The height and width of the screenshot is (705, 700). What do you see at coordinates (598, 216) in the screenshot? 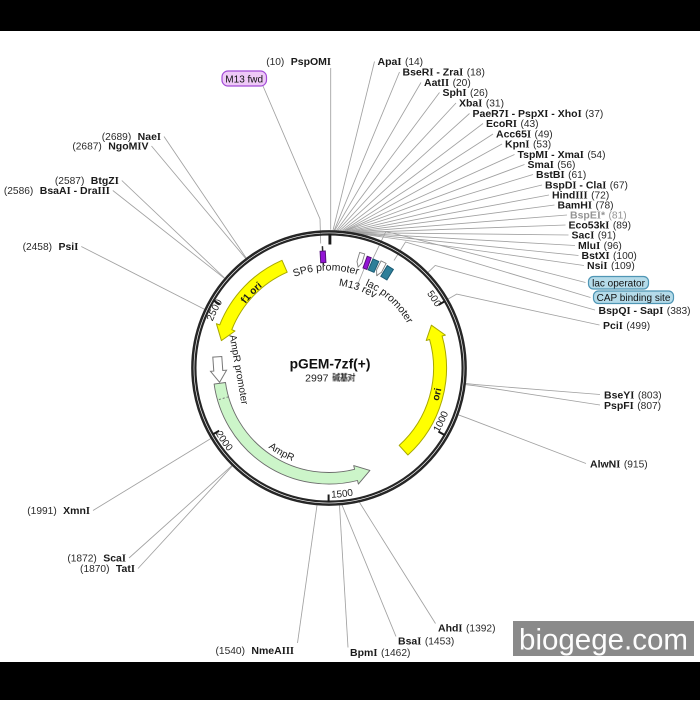
I see `svg-text:BspEI*(81): BspEI* (81)` at bounding box center [598, 216].